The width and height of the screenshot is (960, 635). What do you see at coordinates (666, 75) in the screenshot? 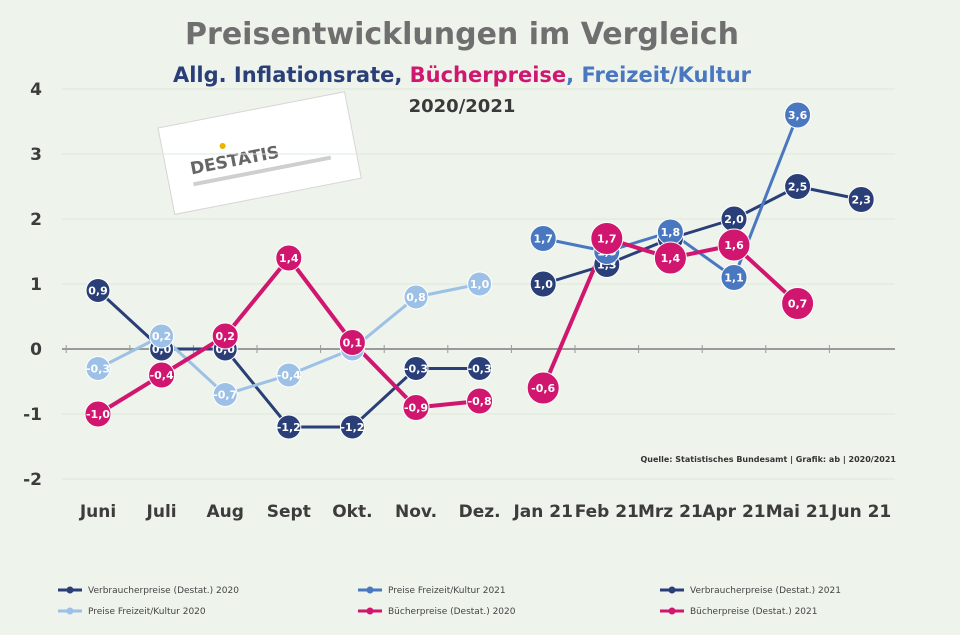
I see `subtitle-leisure: Freizeit/Kultur` at bounding box center [666, 75].